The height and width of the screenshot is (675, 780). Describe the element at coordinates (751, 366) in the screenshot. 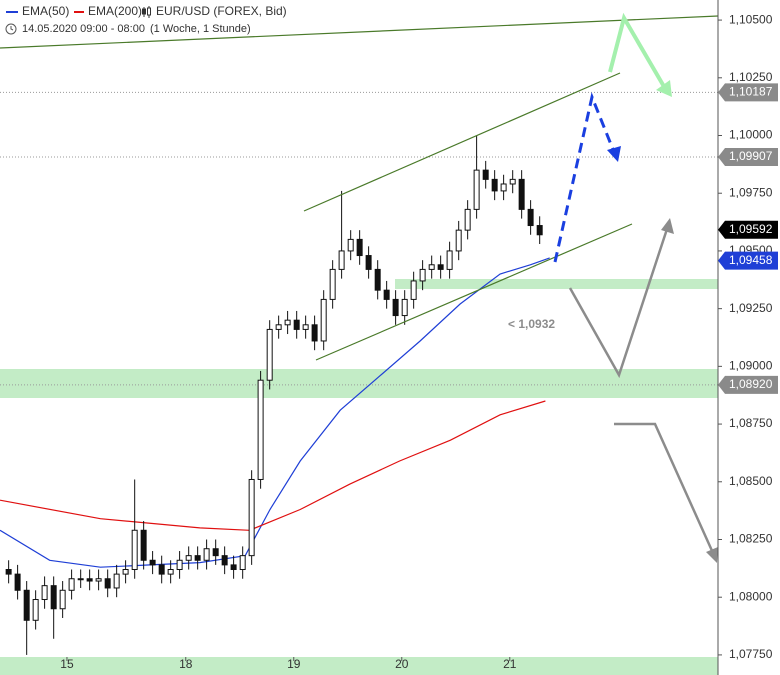

I see `y-tick-label: 1,09000` at that location.